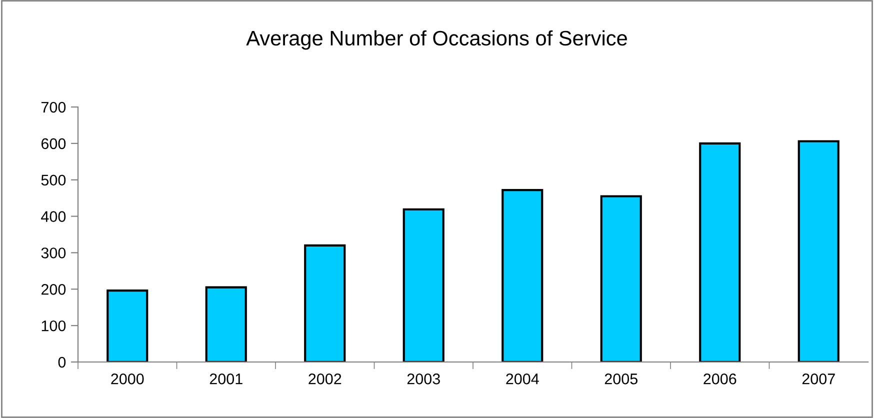 The width and height of the screenshot is (874, 418). What do you see at coordinates (53, 253) in the screenshot?
I see `y-tick-label: 300` at bounding box center [53, 253].